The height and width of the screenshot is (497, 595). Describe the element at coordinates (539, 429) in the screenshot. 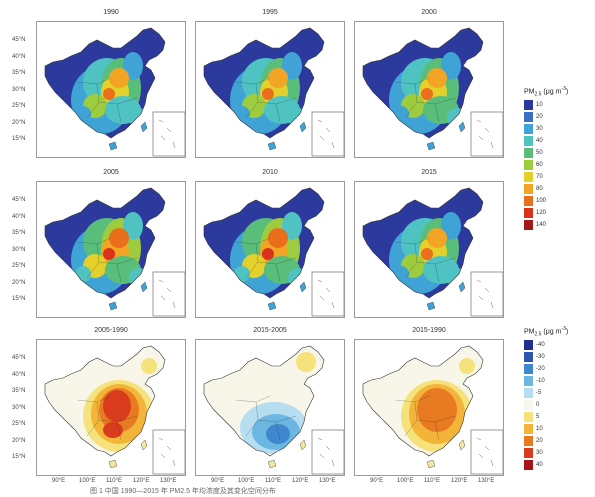

I see `legend-difference-tick-label: 10` at that location.